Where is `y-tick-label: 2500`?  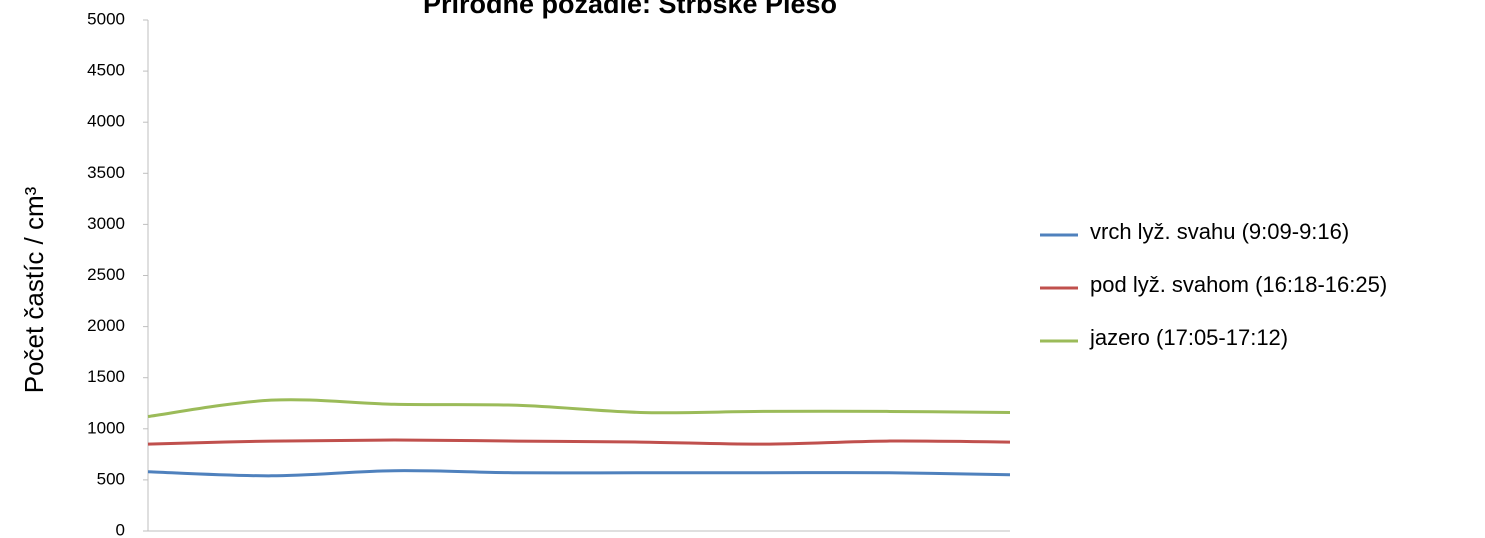 y-tick-label: 2500 is located at coordinates (106, 274).